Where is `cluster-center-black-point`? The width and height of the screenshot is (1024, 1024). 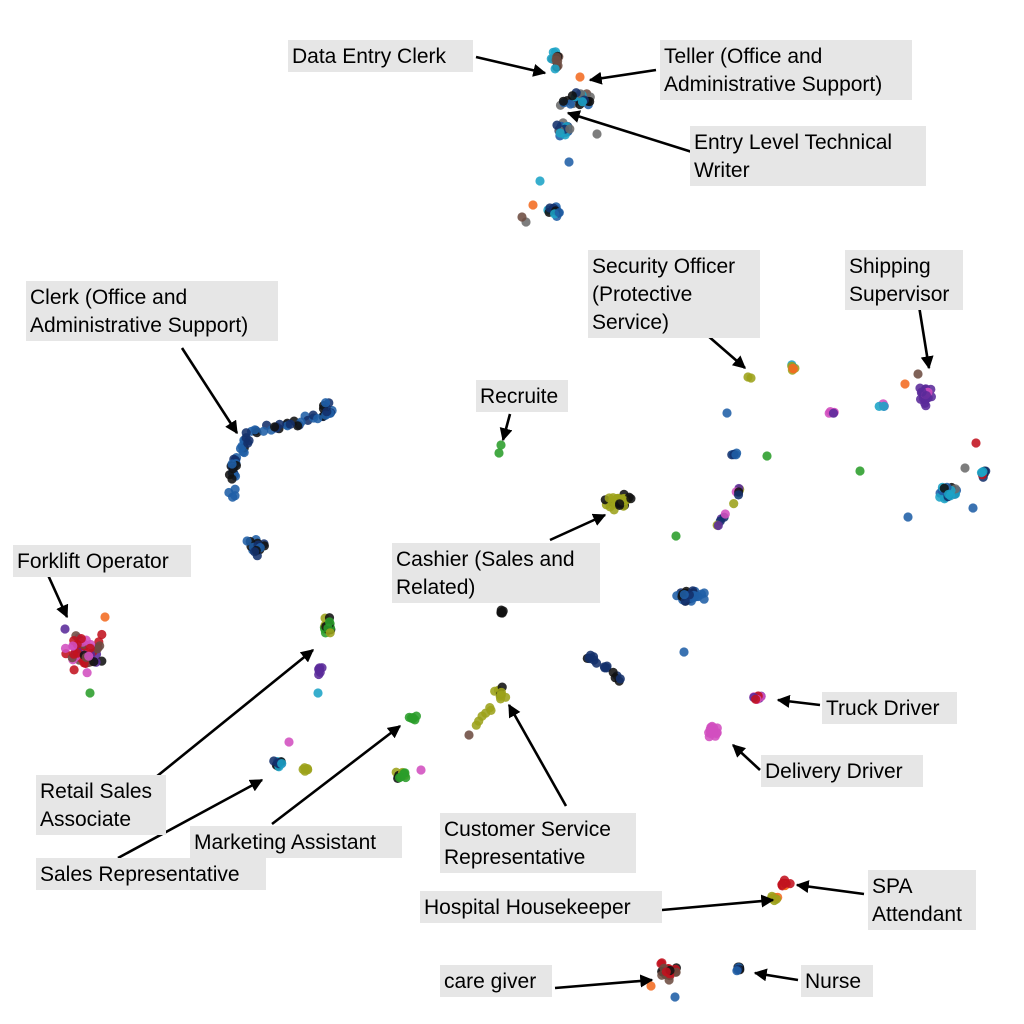 cluster-center-black-point is located at coordinates (502, 612).